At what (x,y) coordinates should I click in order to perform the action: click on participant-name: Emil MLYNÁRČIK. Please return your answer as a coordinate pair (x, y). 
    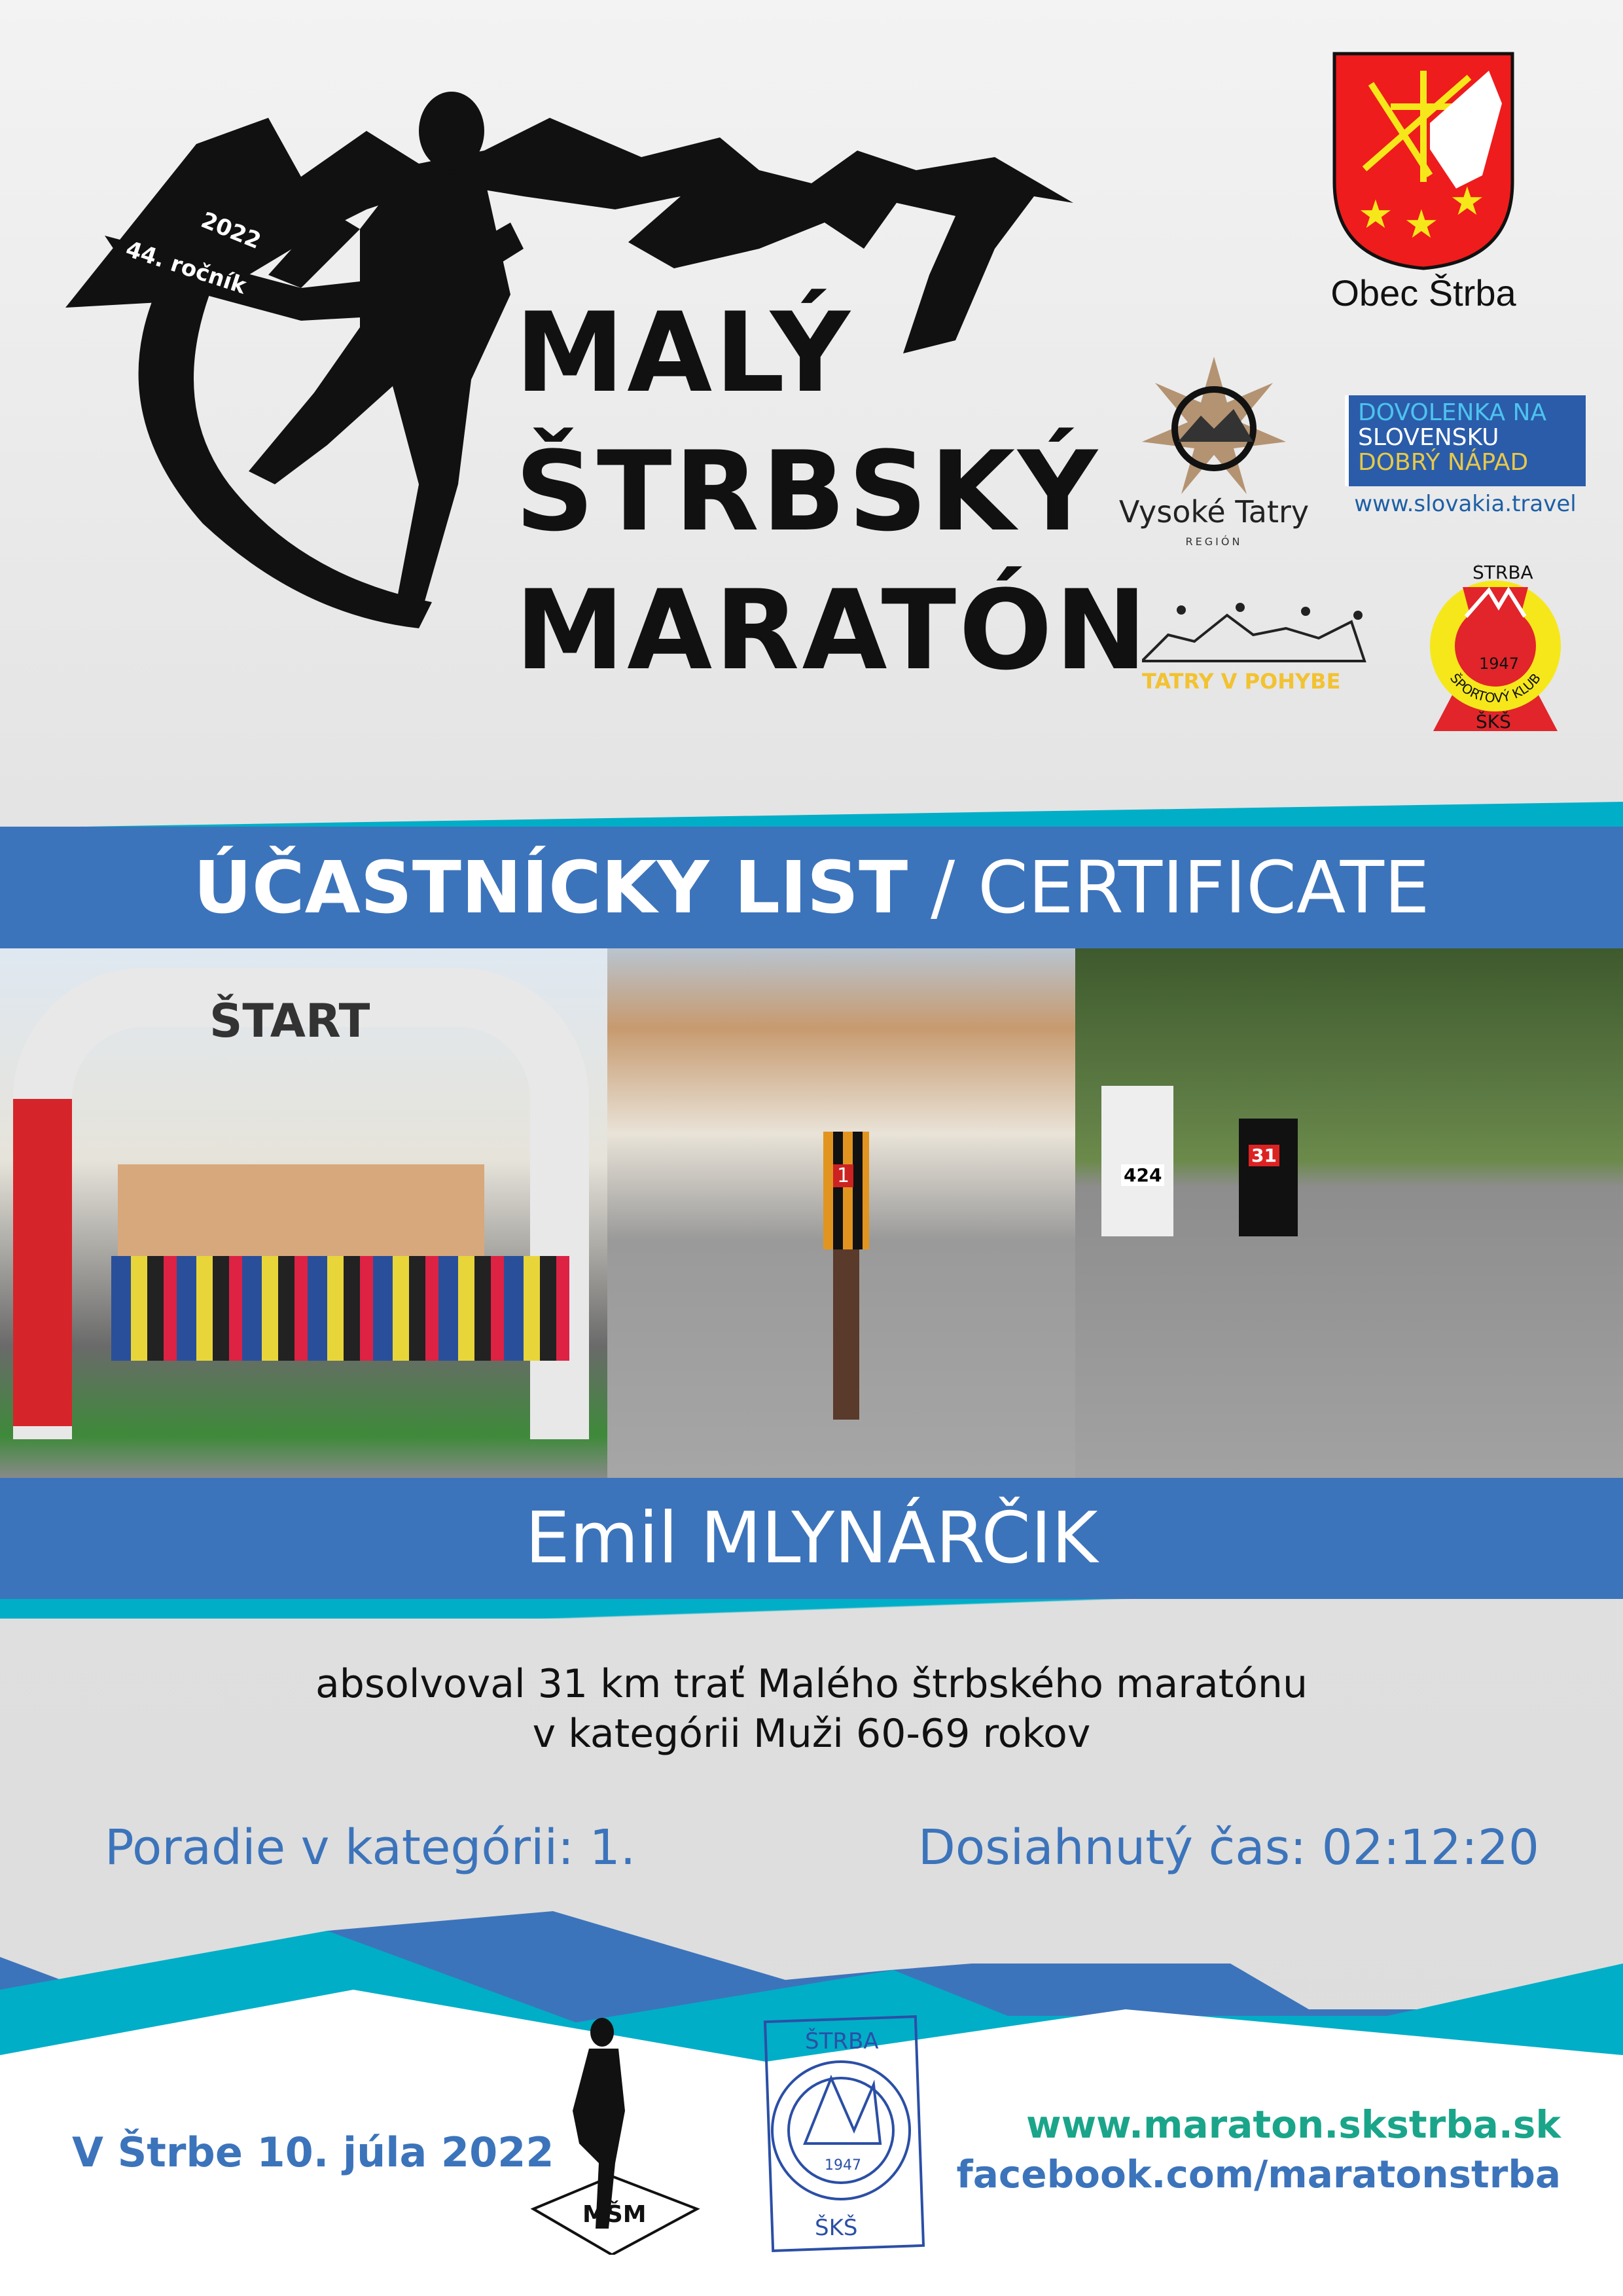
    Looking at the image, I should click on (811, 1538).